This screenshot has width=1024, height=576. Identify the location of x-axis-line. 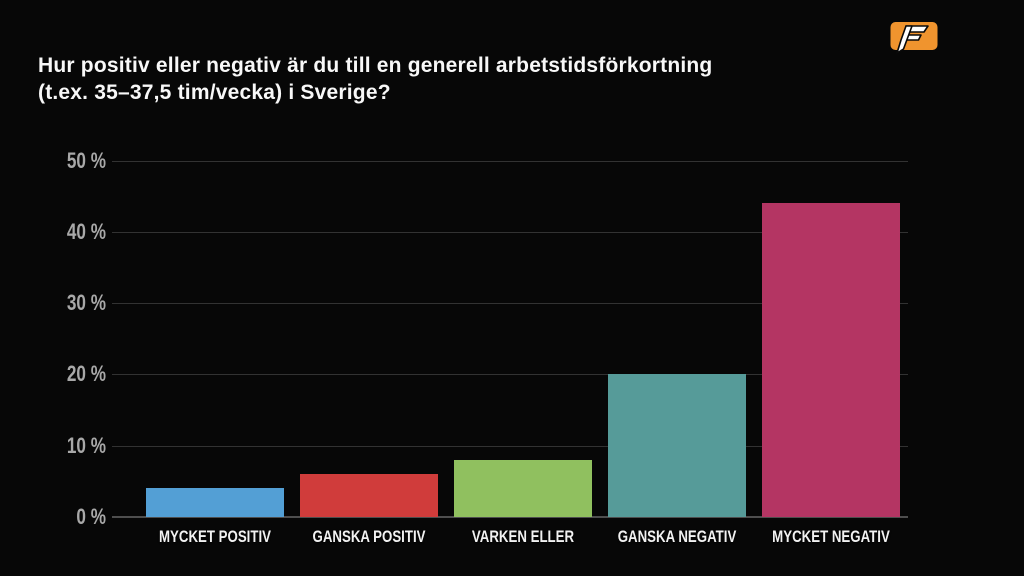
(510, 517).